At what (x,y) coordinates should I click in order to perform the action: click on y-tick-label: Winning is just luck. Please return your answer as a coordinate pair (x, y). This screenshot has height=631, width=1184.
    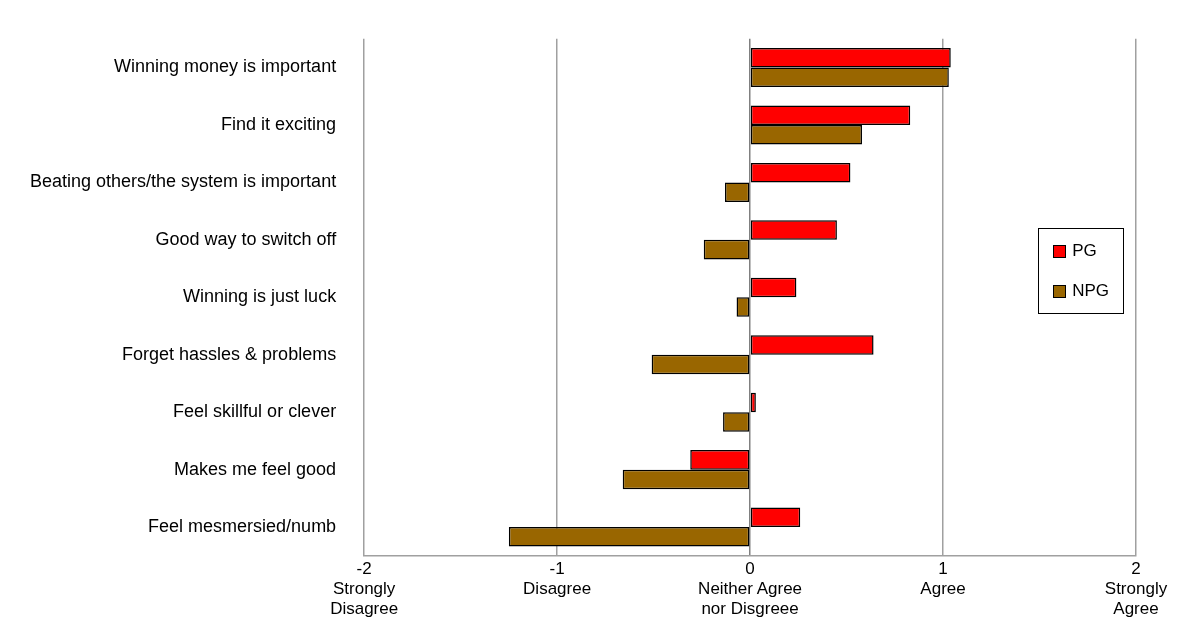
    Looking at the image, I should click on (260, 296).